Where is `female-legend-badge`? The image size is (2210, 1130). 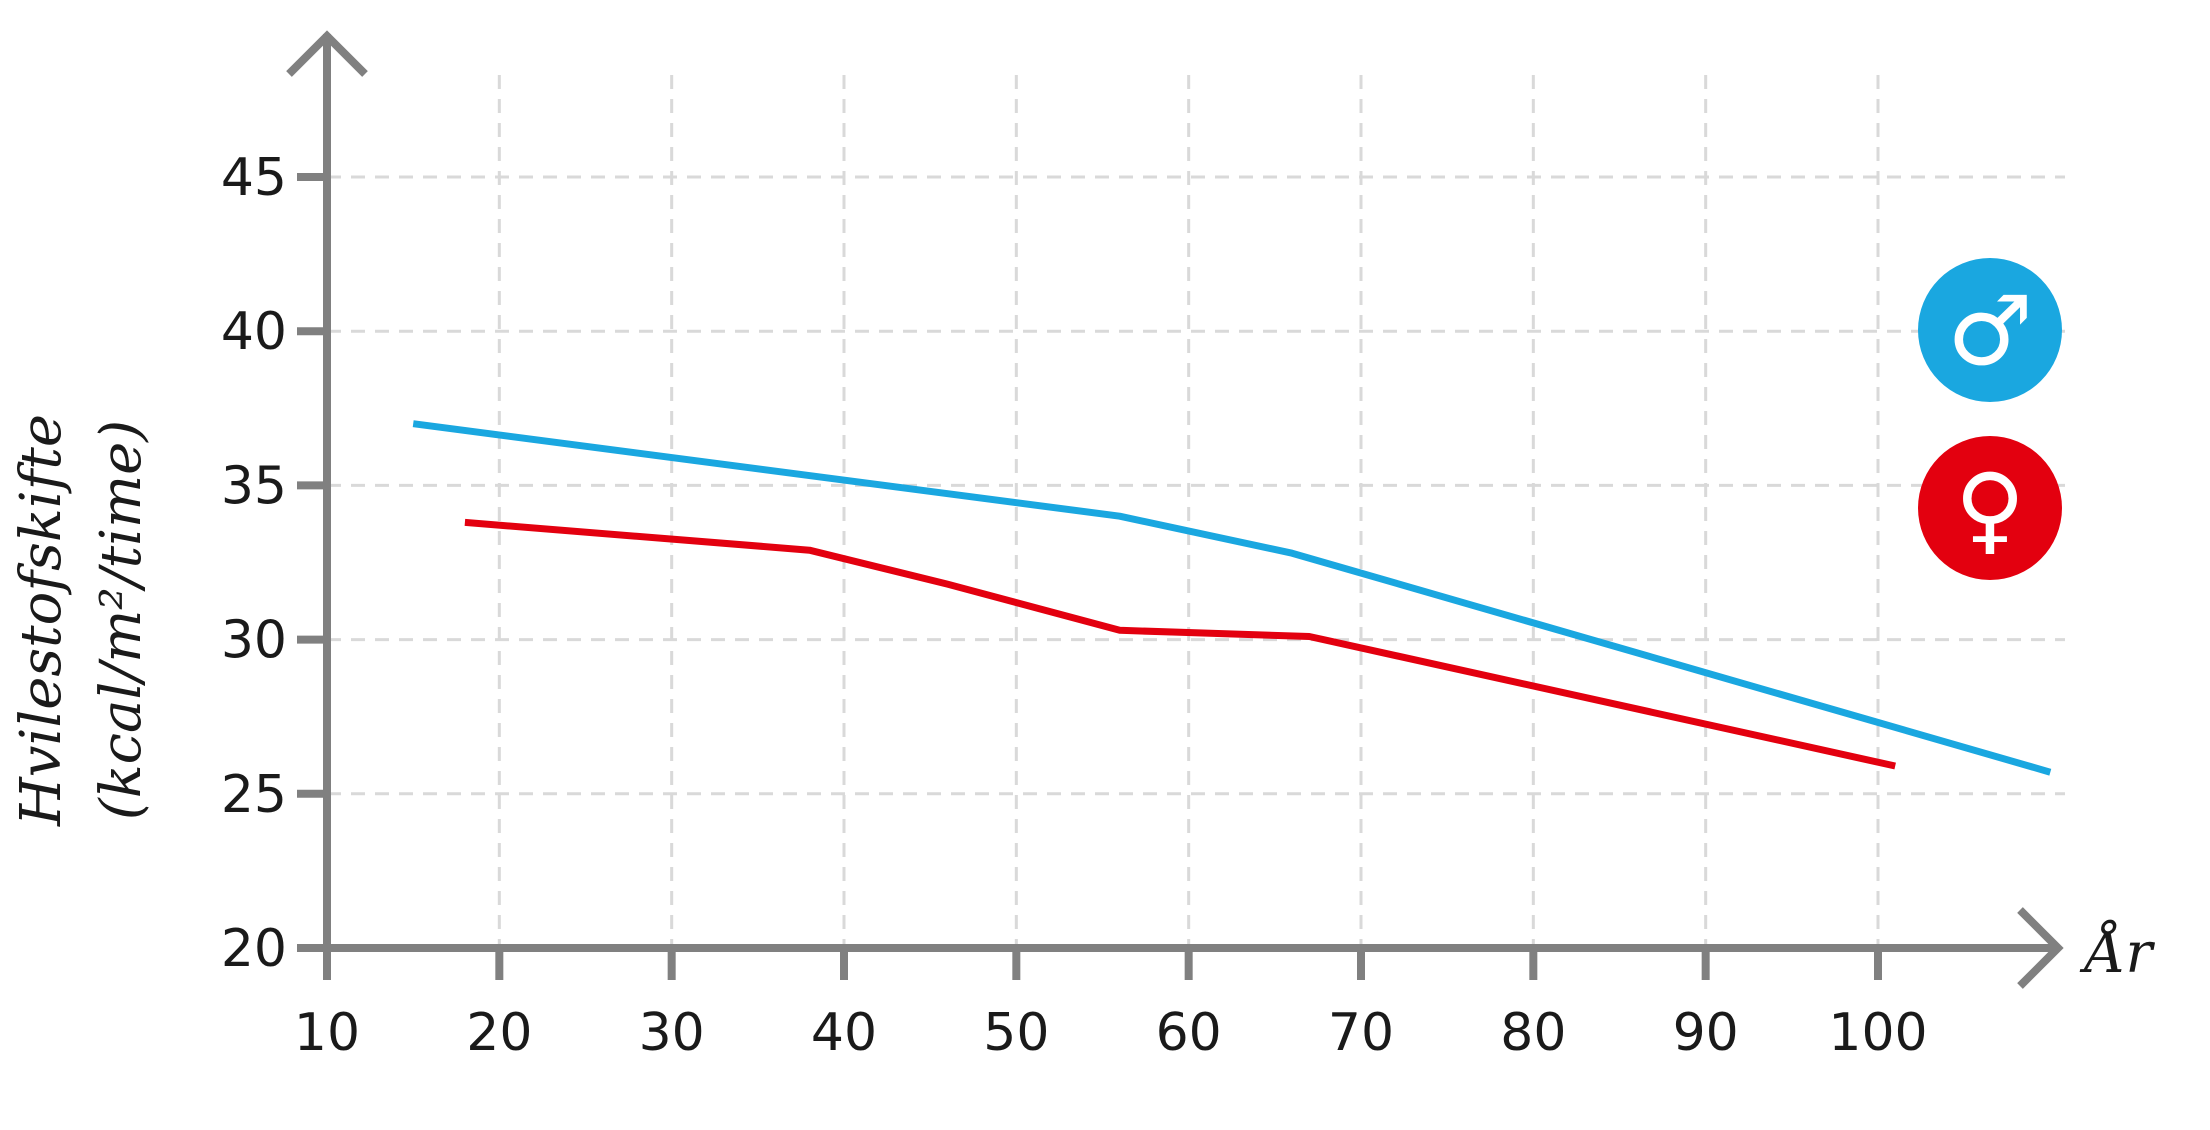
female-legend-badge is located at coordinates (1990, 508).